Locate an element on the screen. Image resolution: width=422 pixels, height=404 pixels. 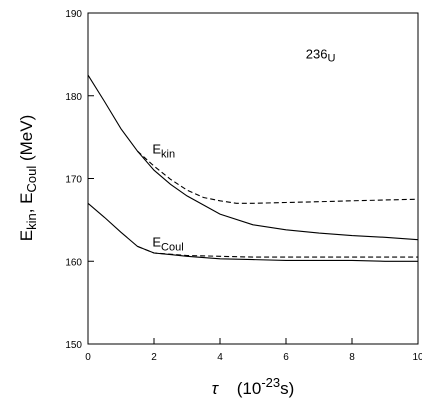
y-axis-label: Ekin, ECoul (MeV) is located at coordinates (28, 178).